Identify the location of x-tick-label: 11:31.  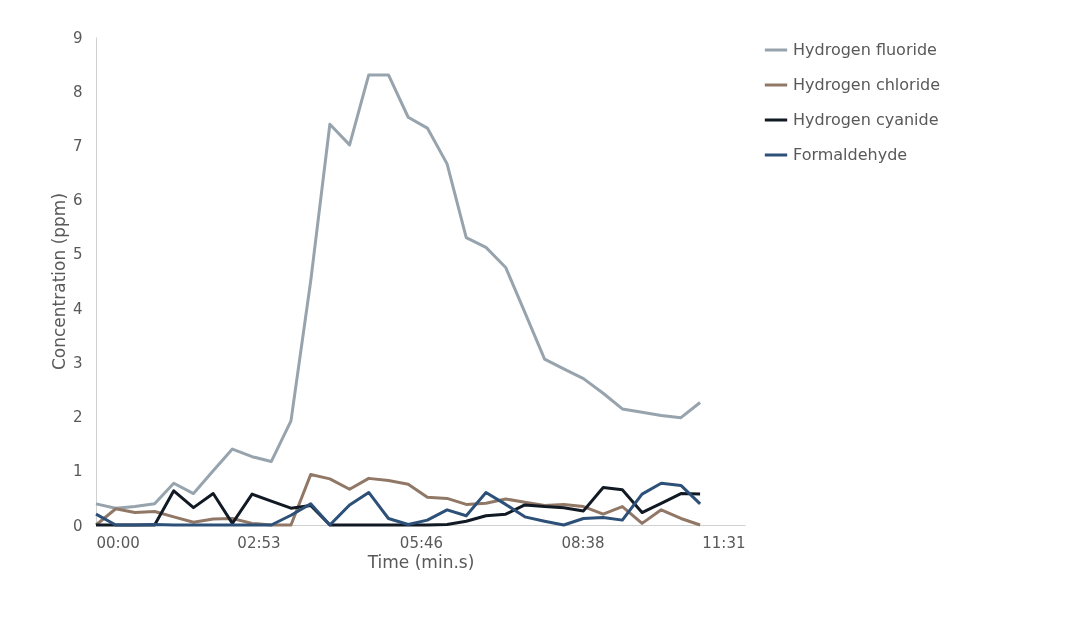
(724, 542).